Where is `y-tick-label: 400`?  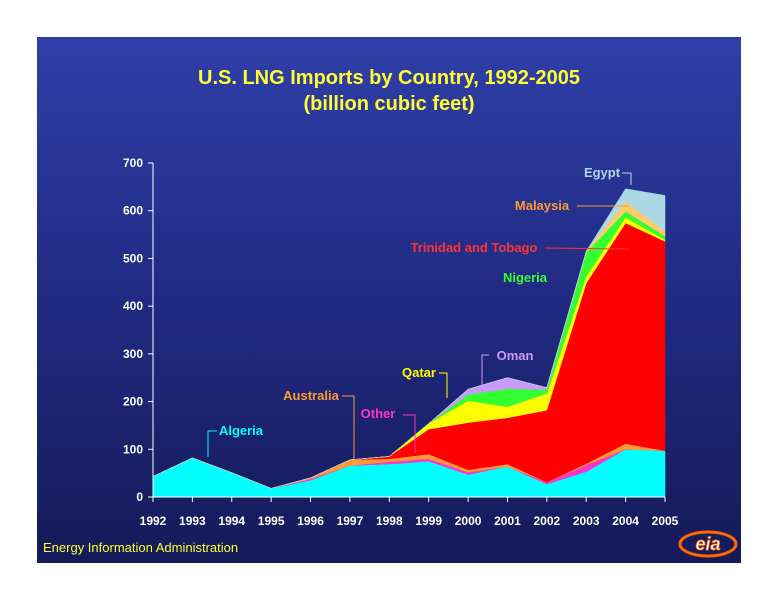 y-tick-label: 400 is located at coordinates (133, 306).